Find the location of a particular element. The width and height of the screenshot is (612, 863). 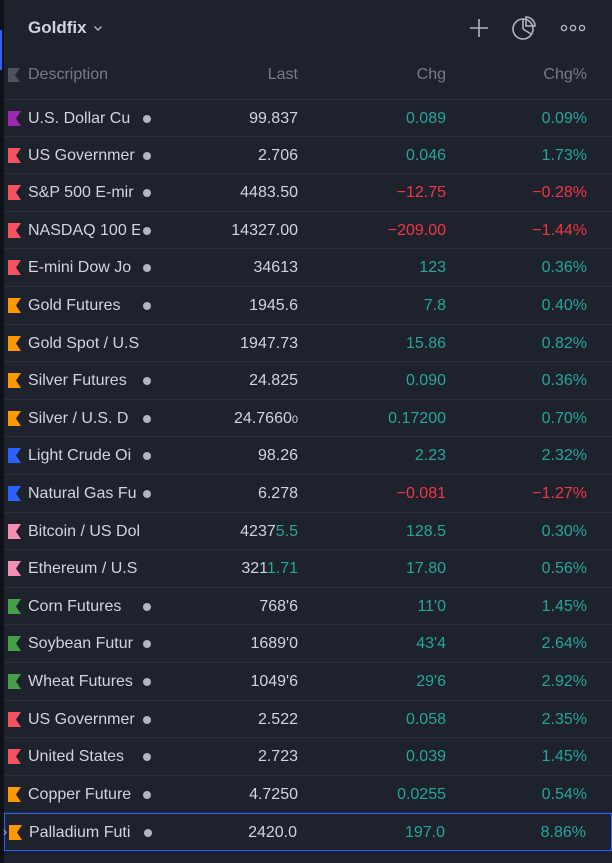

last-price-value: 2.723 is located at coordinates (277, 757).